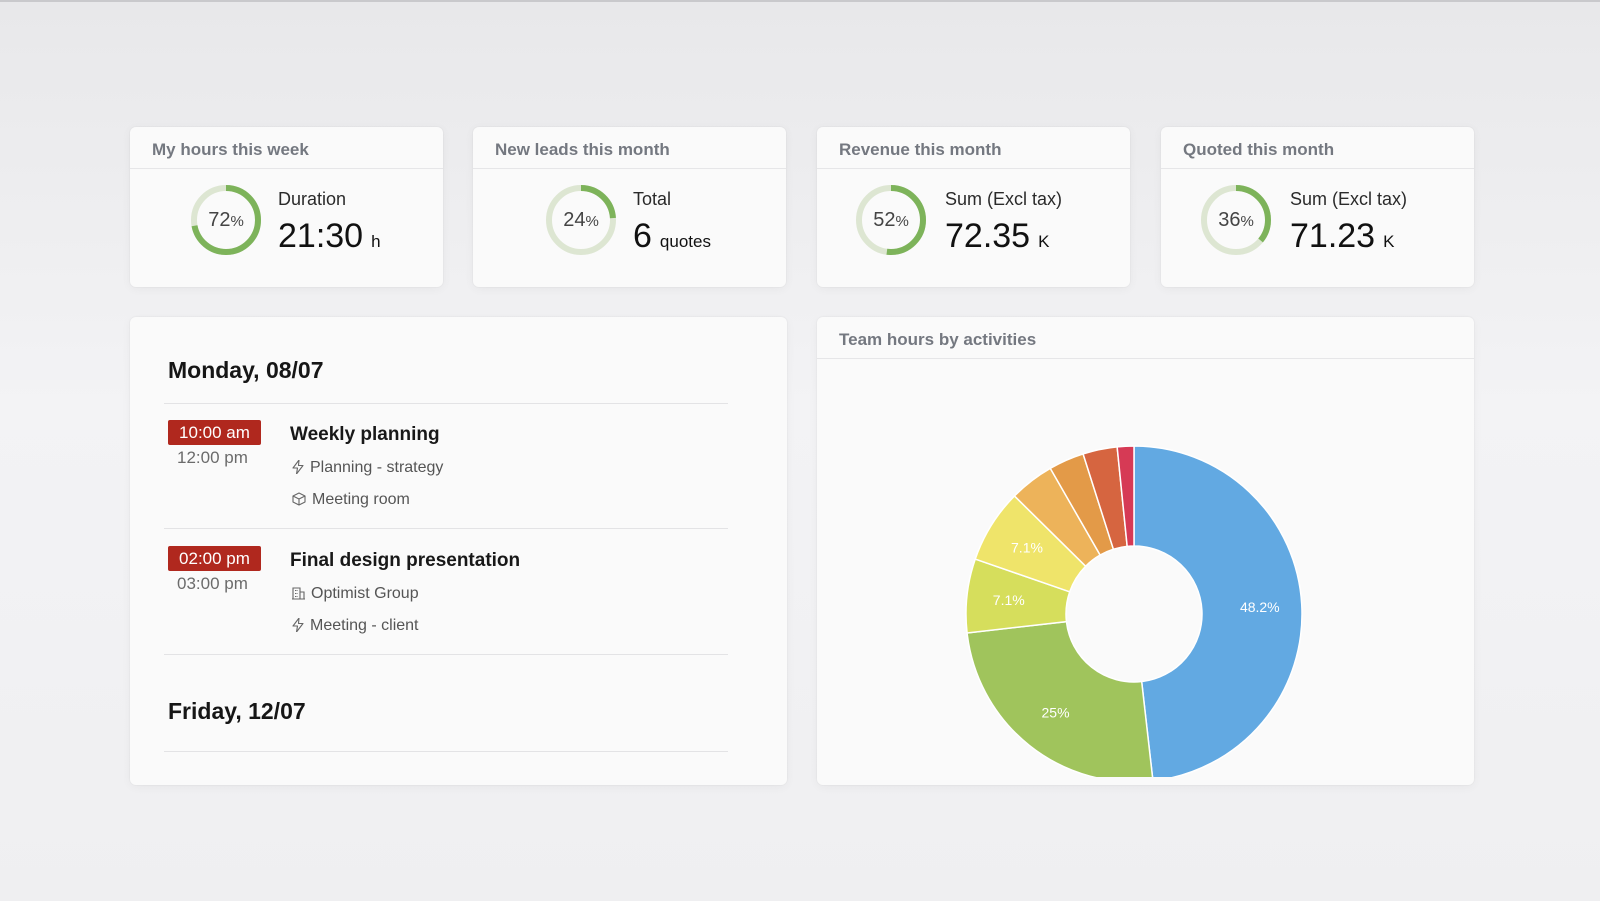 This screenshot has height=901, width=1600. I want to click on progress-percent: 52%, so click(891, 220).